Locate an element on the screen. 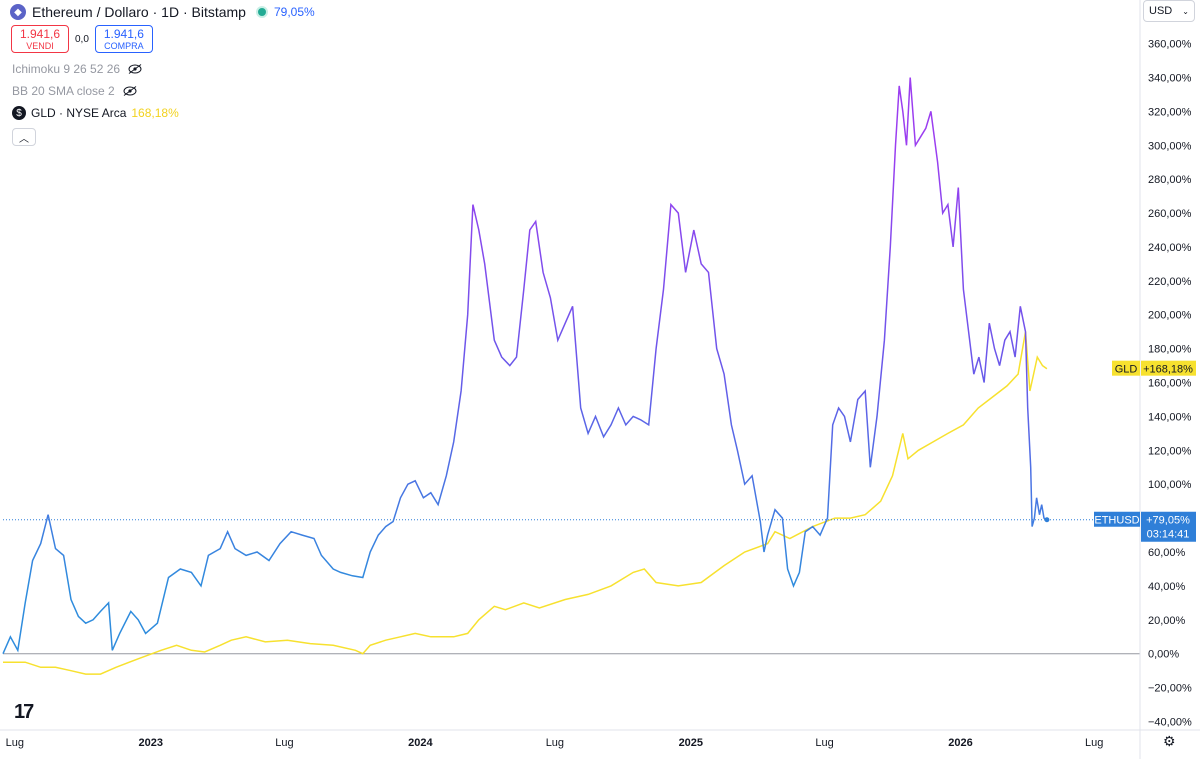 The image size is (1200, 764). ethusd-last-point is located at coordinates (1047, 520).